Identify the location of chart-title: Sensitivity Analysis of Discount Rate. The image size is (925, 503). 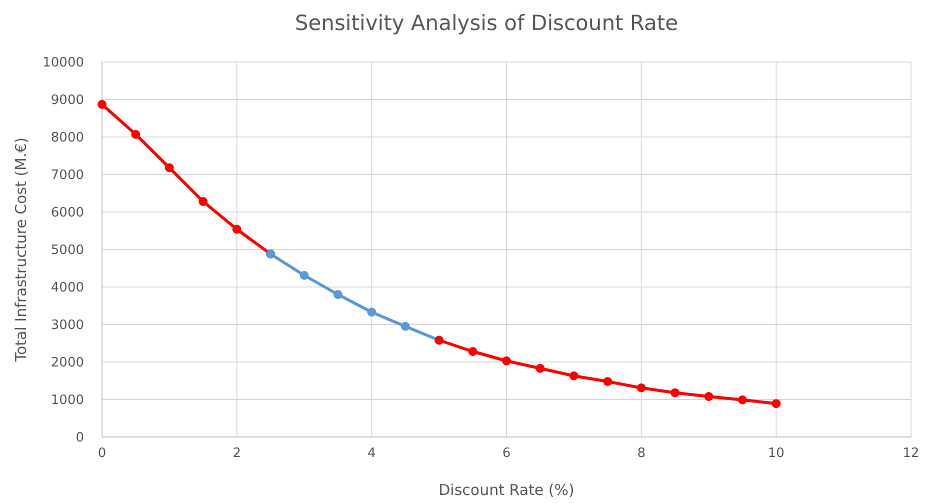
(486, 23).